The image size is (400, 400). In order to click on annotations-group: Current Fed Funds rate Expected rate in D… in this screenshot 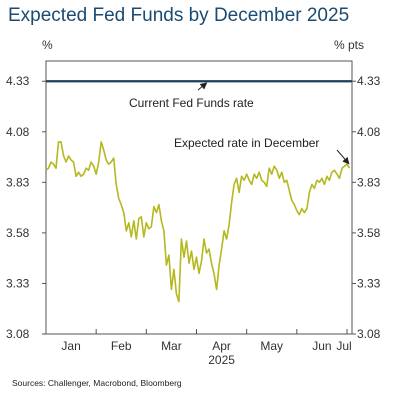, I will do `click(239, 123)`.